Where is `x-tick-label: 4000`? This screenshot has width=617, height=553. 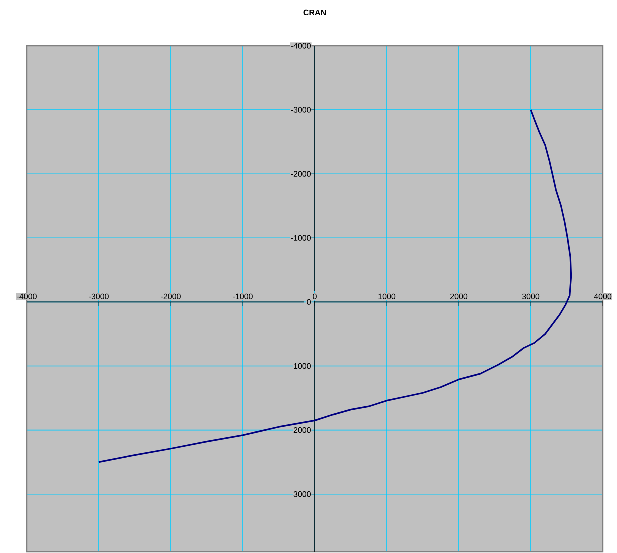 x-tick-label: 4000 is located at coordinates (603, 297).